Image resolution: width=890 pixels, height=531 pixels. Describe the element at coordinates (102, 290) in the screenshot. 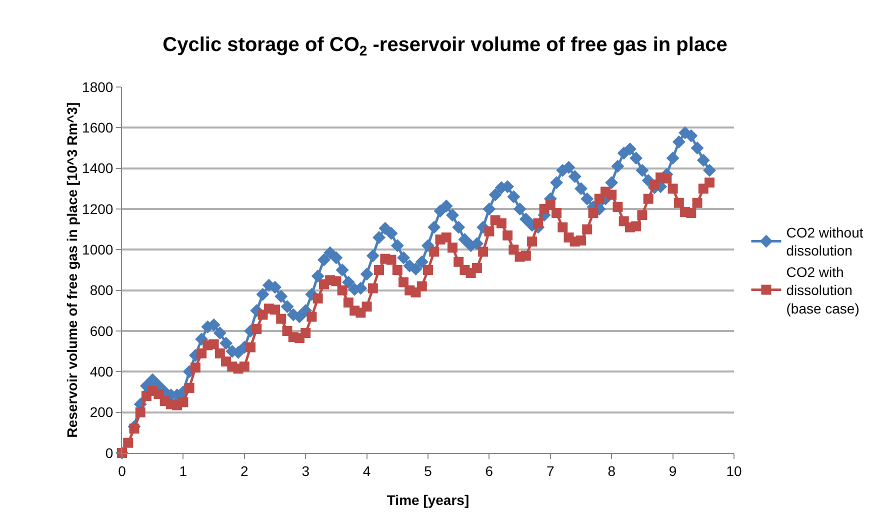

I see `y-tick-label: 800` at that location.